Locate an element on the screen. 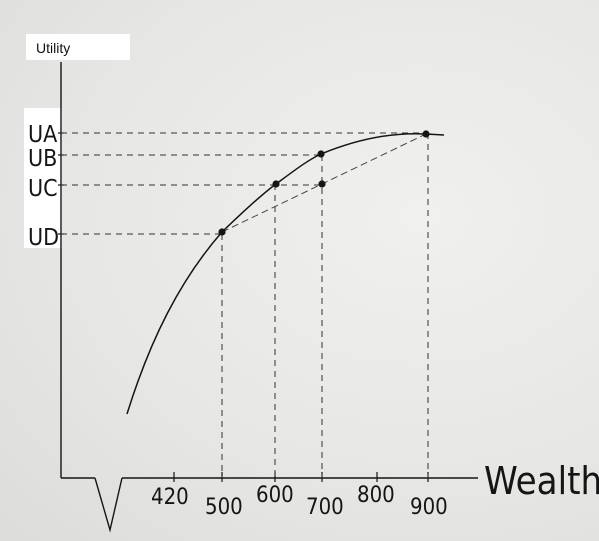 Image resolution: width=599 pixels, height=541 pixels. point-c is located at coordinates (322, 184).